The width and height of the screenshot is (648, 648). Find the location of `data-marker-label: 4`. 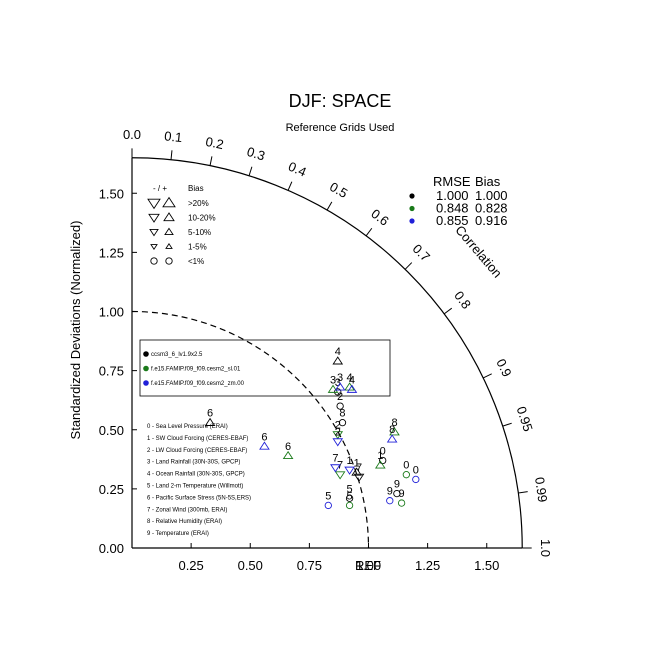

data-marker-label: 4 is located at coordinates (350, 378).